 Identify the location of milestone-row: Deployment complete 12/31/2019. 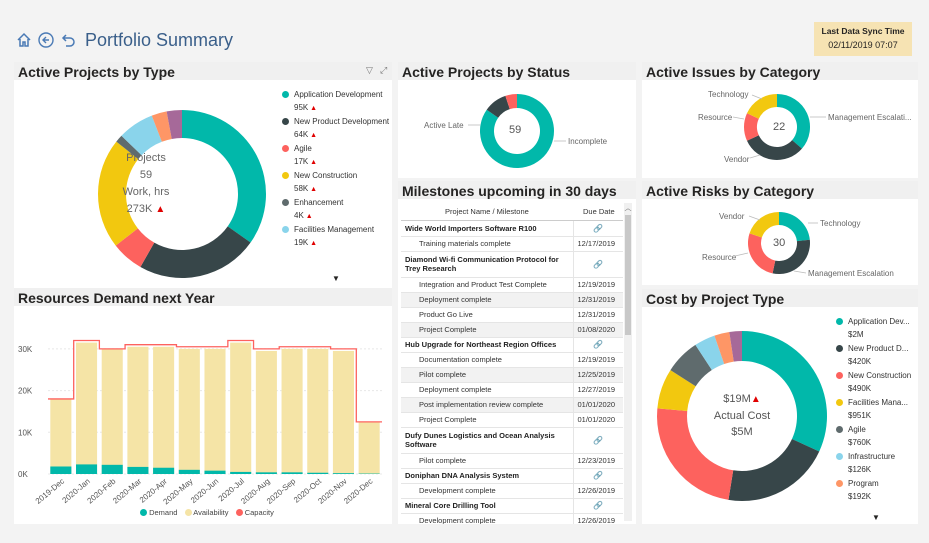
(512, 300).